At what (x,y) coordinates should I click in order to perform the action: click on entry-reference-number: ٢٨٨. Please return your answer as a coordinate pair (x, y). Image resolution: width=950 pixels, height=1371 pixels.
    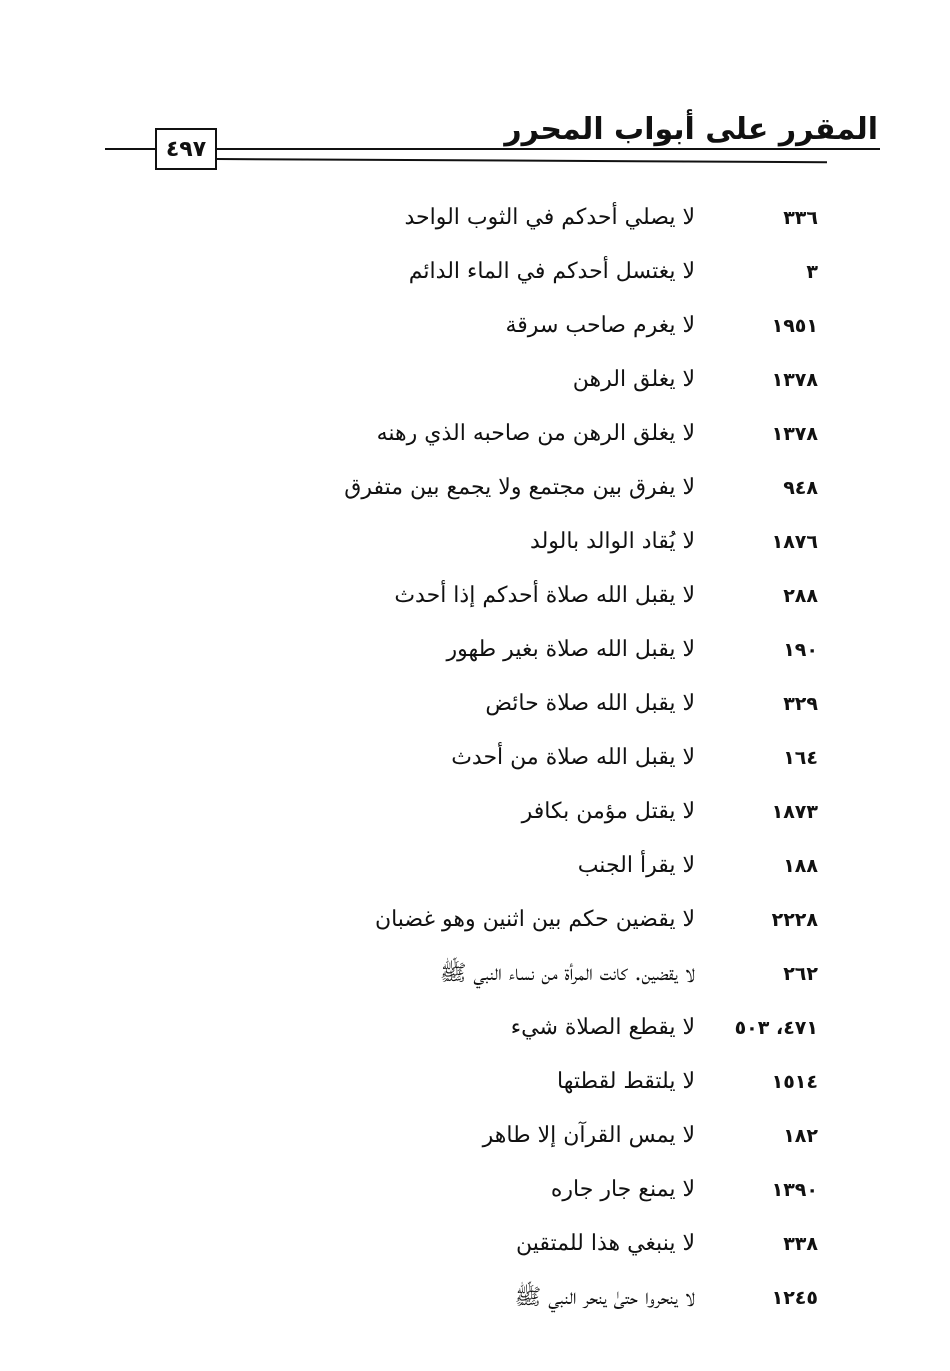
    Looking at the image, I should click on (800, 596).